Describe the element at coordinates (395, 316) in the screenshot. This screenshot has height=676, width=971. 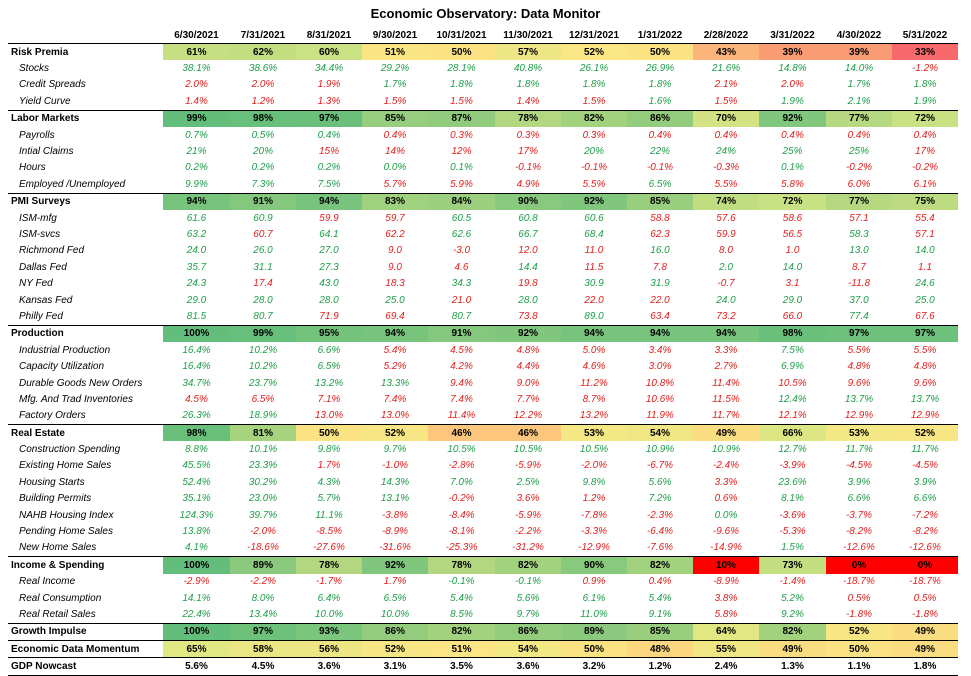
I see `value-cell: 69.4` at that location.